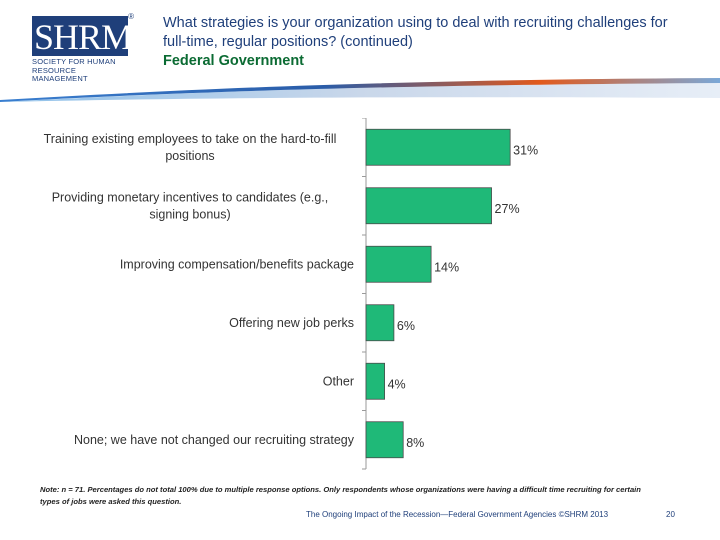 This screenshot has height=540, width=720. What do you see at coordinates (338, 381) in the screenshot?
I see `category-label: Other` at bounding box center [338, 381].